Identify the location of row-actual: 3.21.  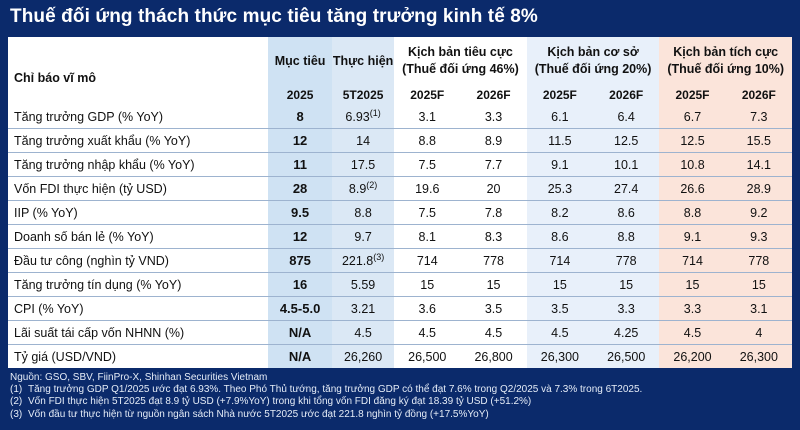
(363, 308).